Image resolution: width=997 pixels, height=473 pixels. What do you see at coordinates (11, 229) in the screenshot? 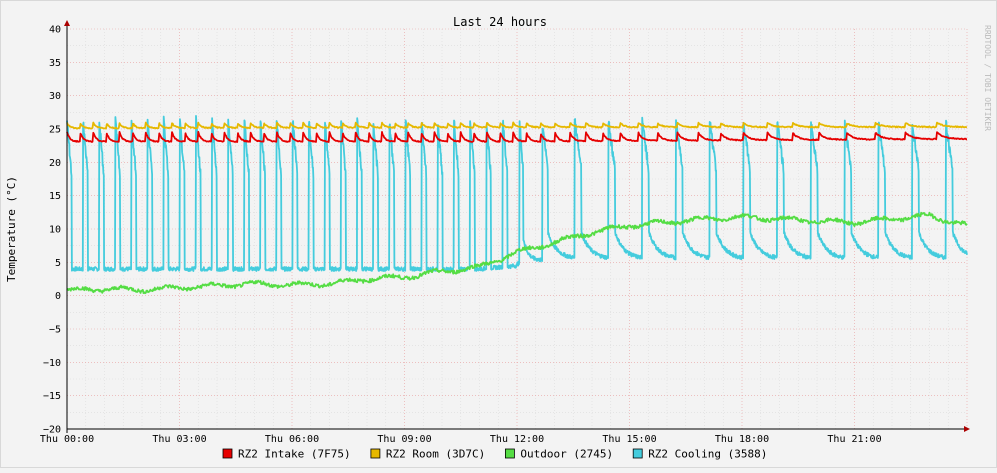
I see `y-axis-label: Temperature (°C)` at bounding box center [11, 229].